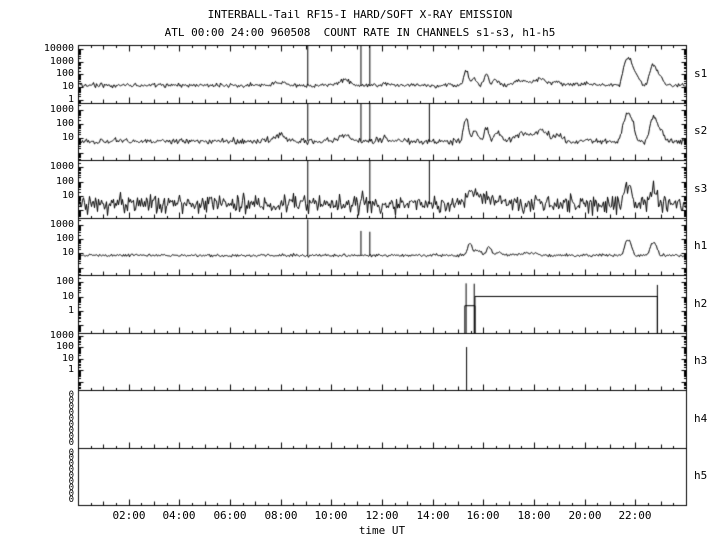  Describe the element at coordinates (701, 73) in the screenshot. I see `panel-label: s1` at that location.